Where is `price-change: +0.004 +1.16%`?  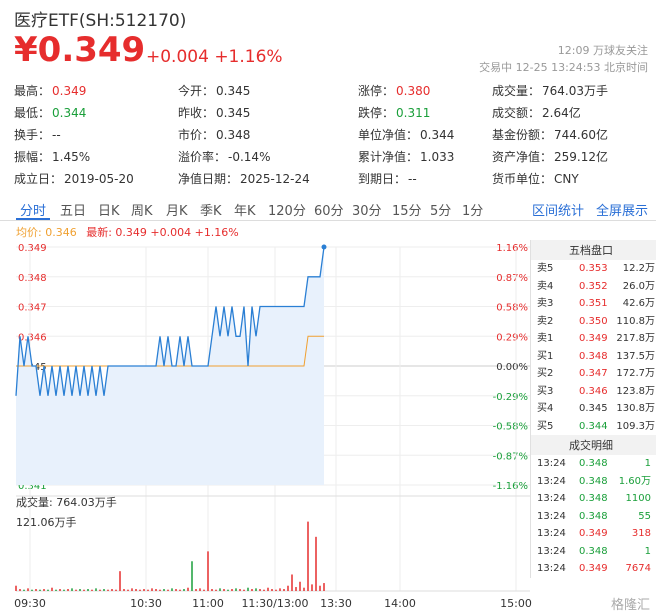 price-change: +0.004 +1.16% is located at coordinates (214, 57).